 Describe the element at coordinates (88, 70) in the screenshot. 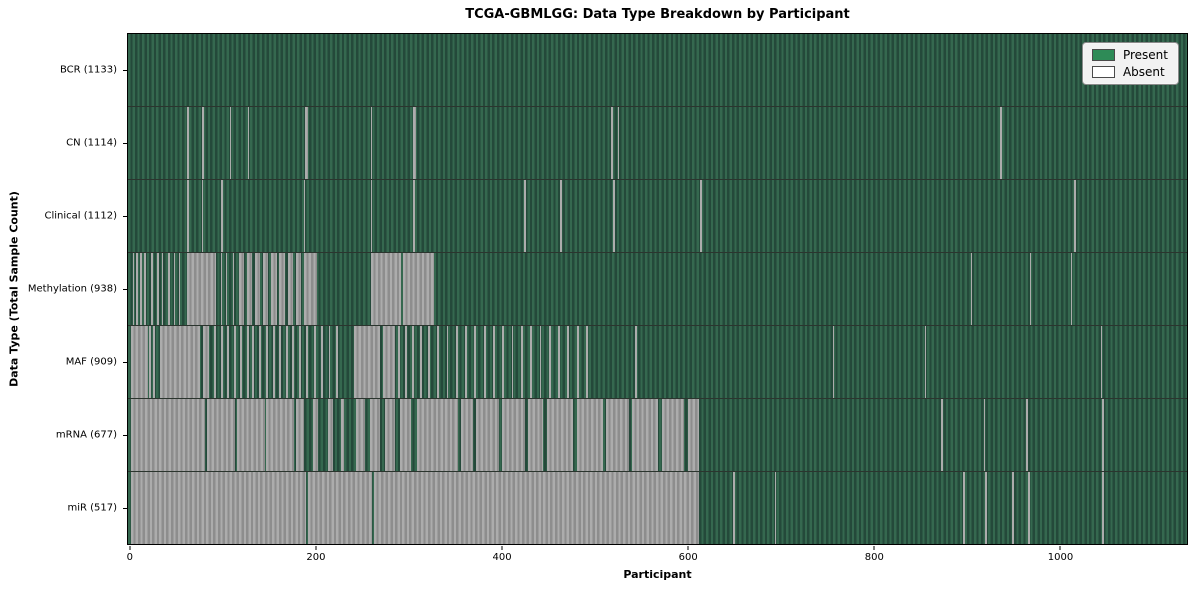

I see `y-tick-label: BCR (1133)` at that location.